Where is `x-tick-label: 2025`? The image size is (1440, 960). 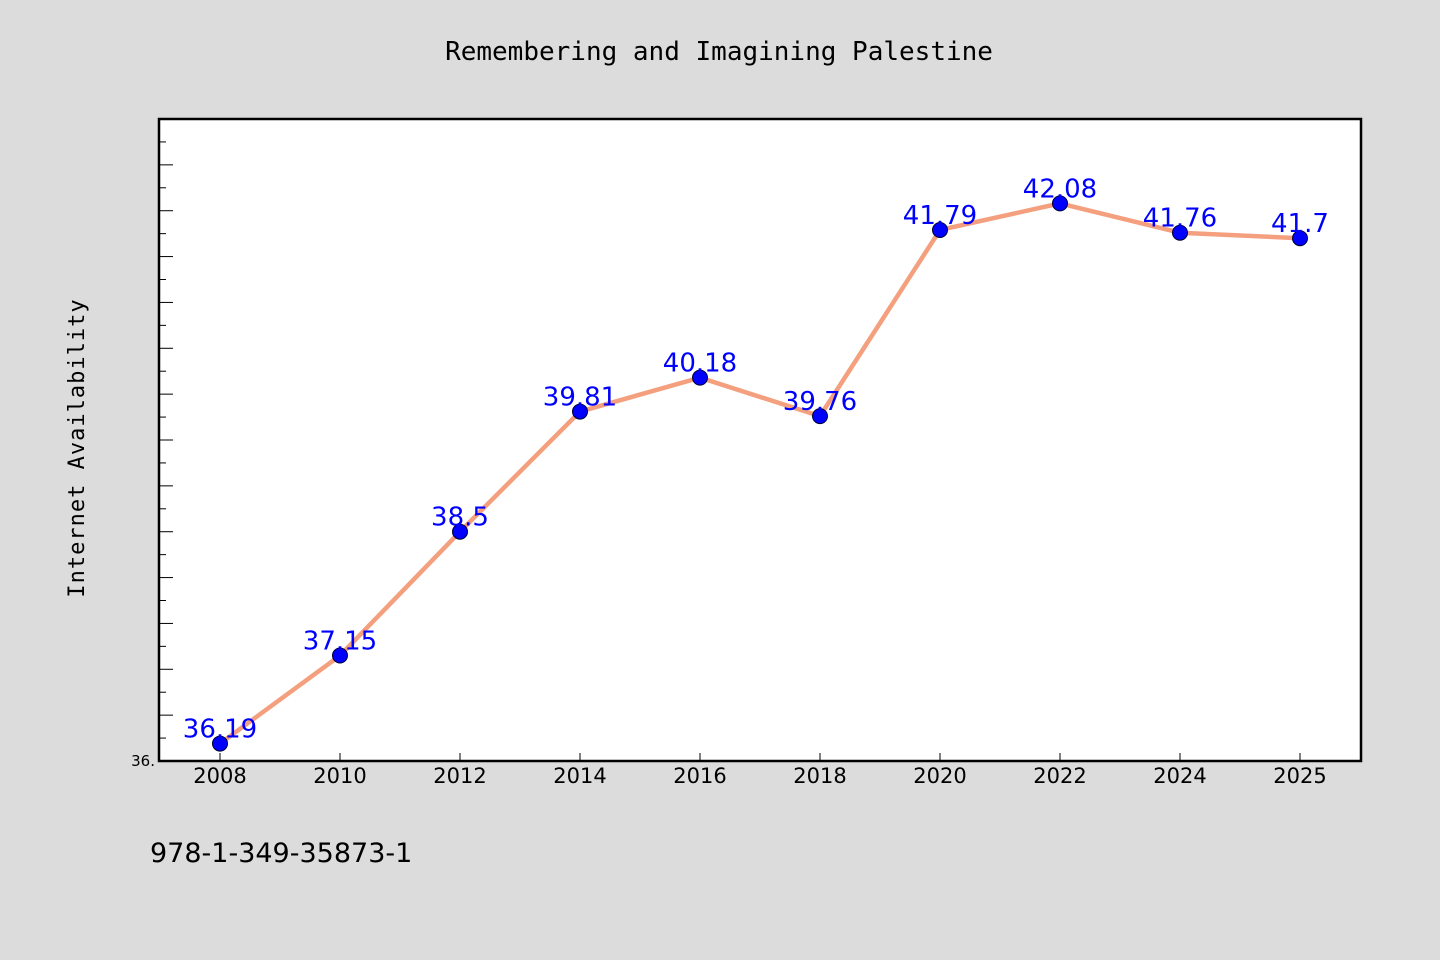 x-tick-label: 2025 is located at coordinates (1299, 776).